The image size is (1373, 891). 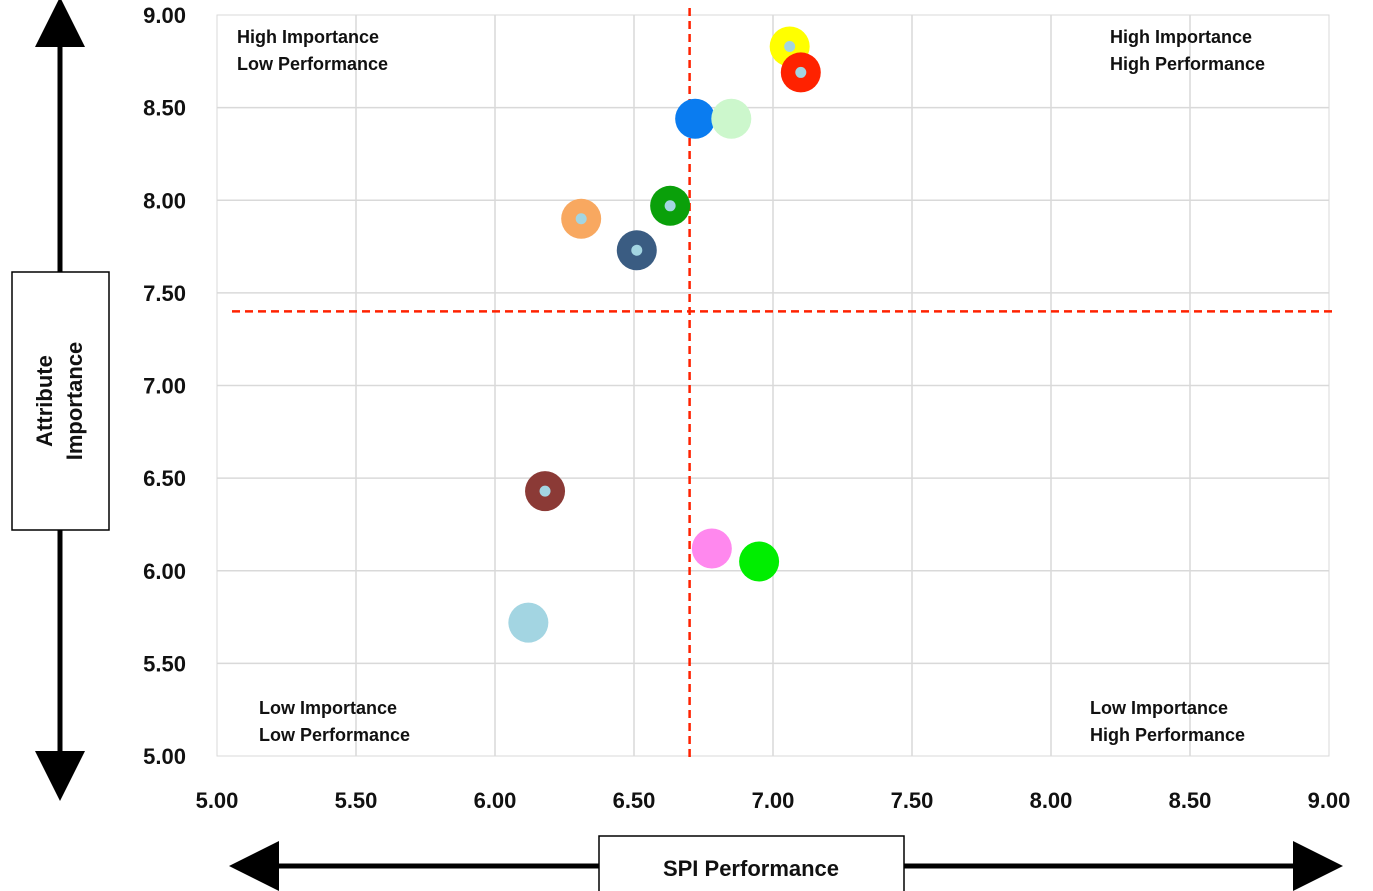 I want to click on x-tick-label: 5.00, so click(x=217, y=800).